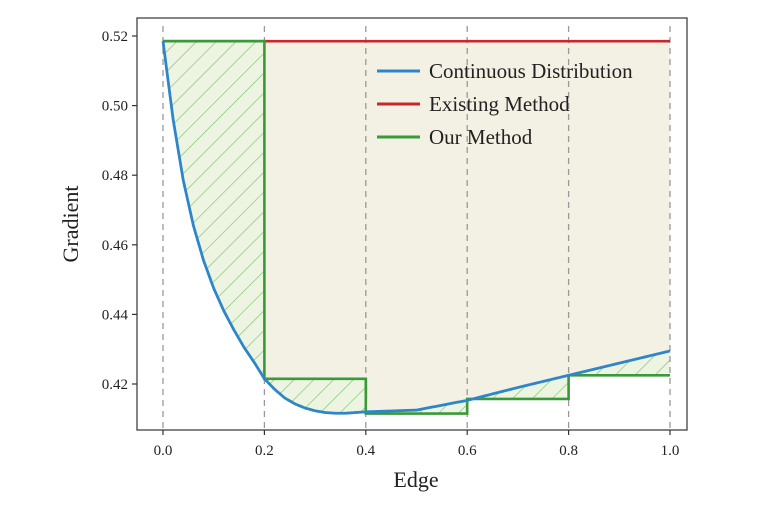 Image resolution: width=758 pixels, height=506 pixels. What do you see at coordinates (115, 107) in the screenshot?
I see `y-tick-label-4: 0.50` at bounding box center [115, 107].